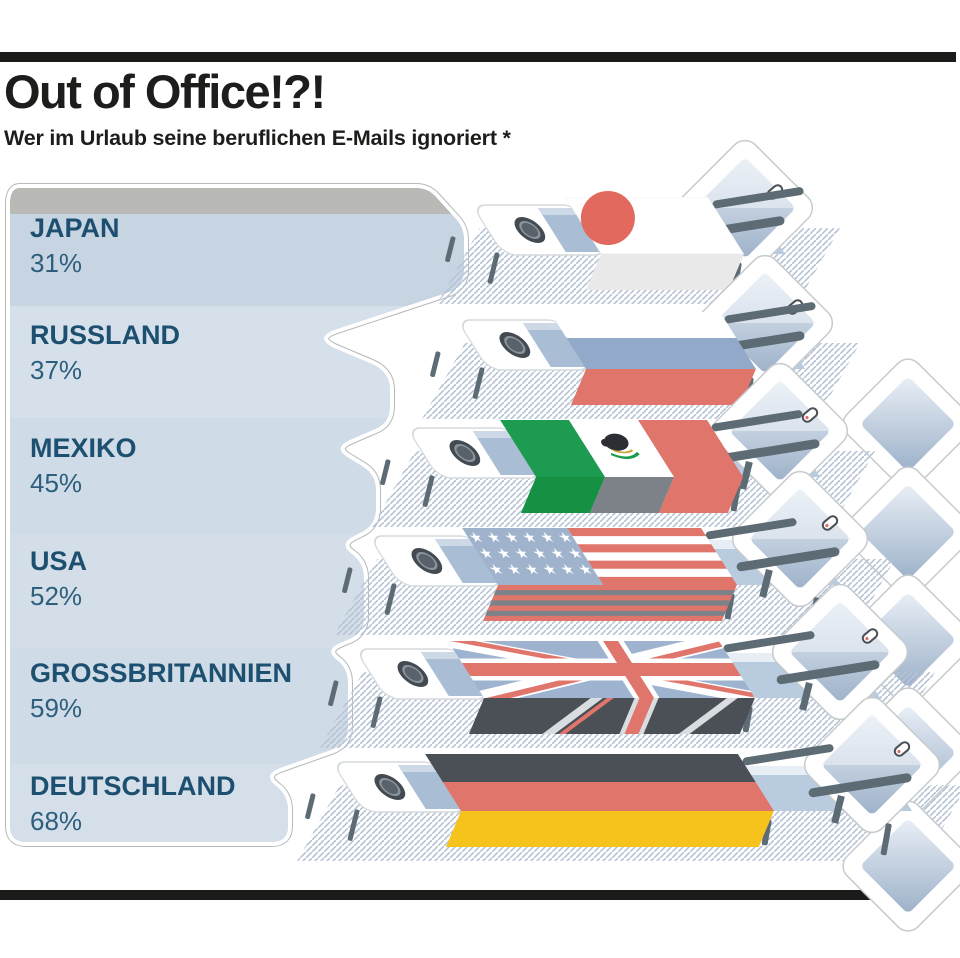 This screenshot has width=960, height=958. What do you see at coordinates (83, 448) in the screenshot?
I see `country-name: MEXIKO` at bounding box center [83, 448].